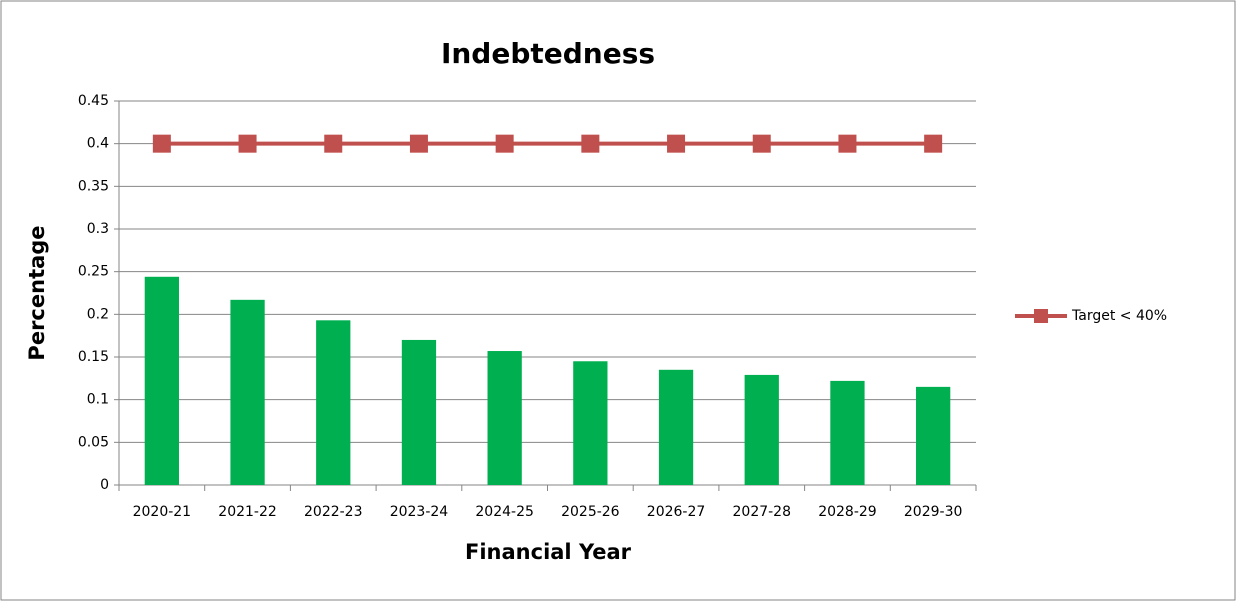 The image size is (1237, 602). What do you see at coordinates (98, 314) in the screenshot?
I see `y-tick-label: 0.2` at bounding box center [98, 314].